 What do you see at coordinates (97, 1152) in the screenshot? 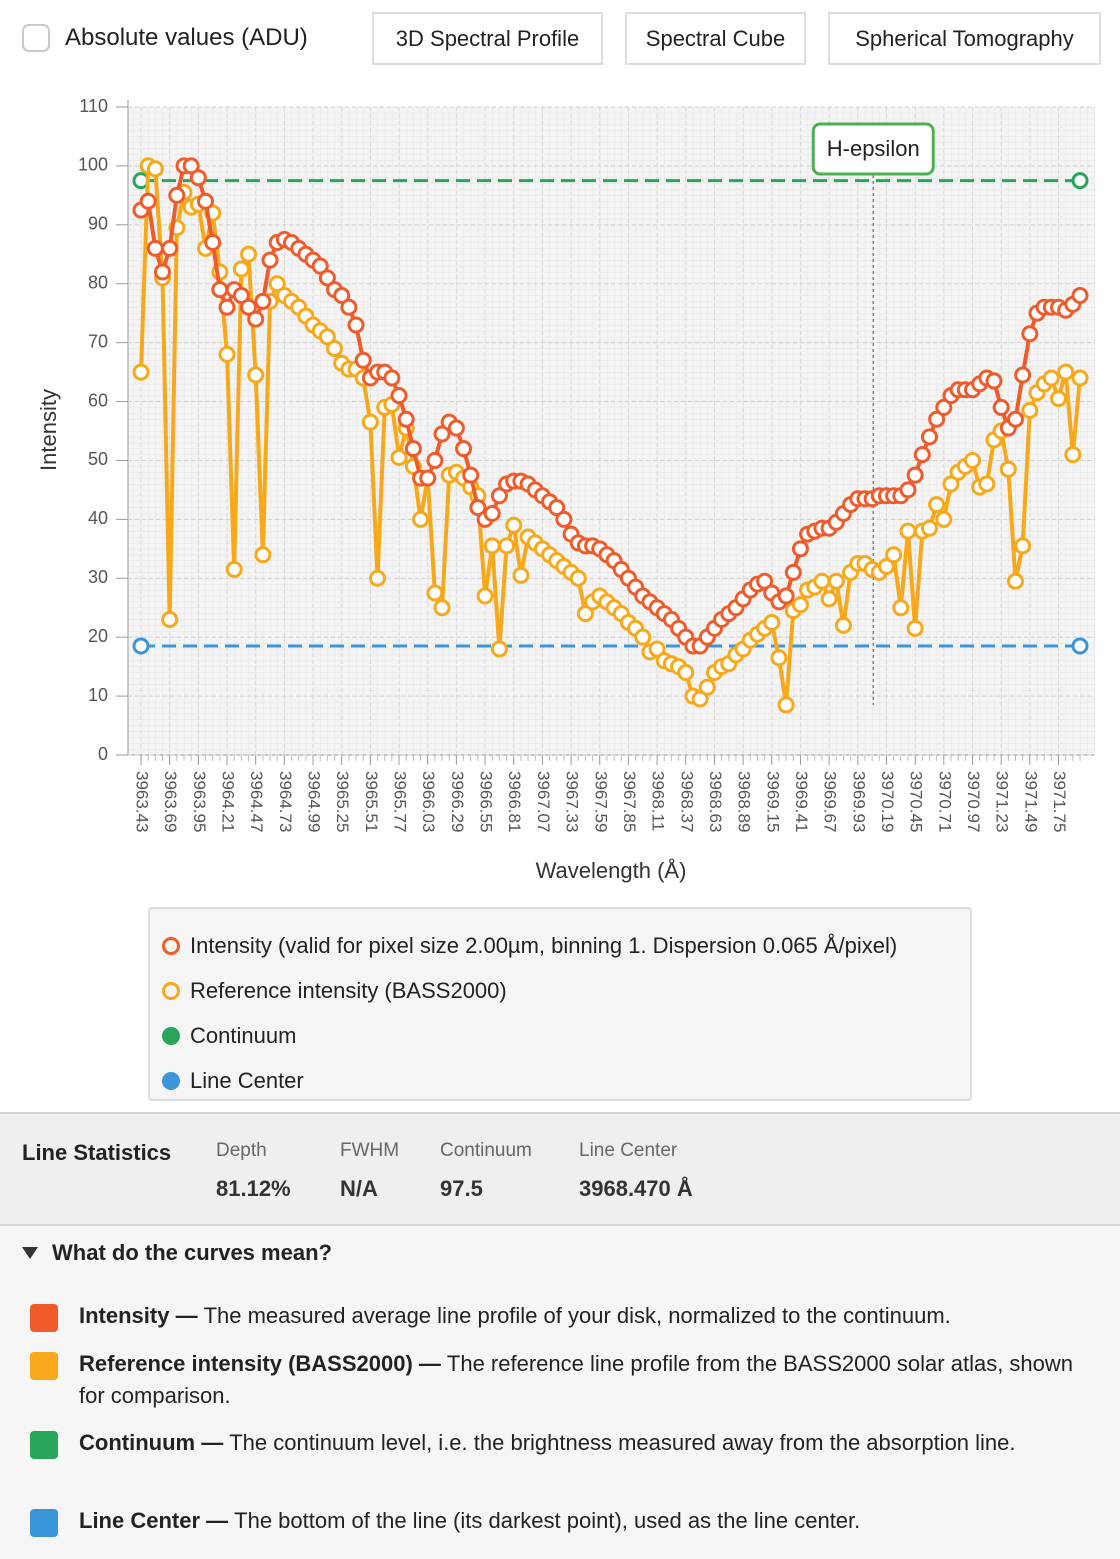
I see `stats-title: Line Statistics` at bounding box center [97, 1152].